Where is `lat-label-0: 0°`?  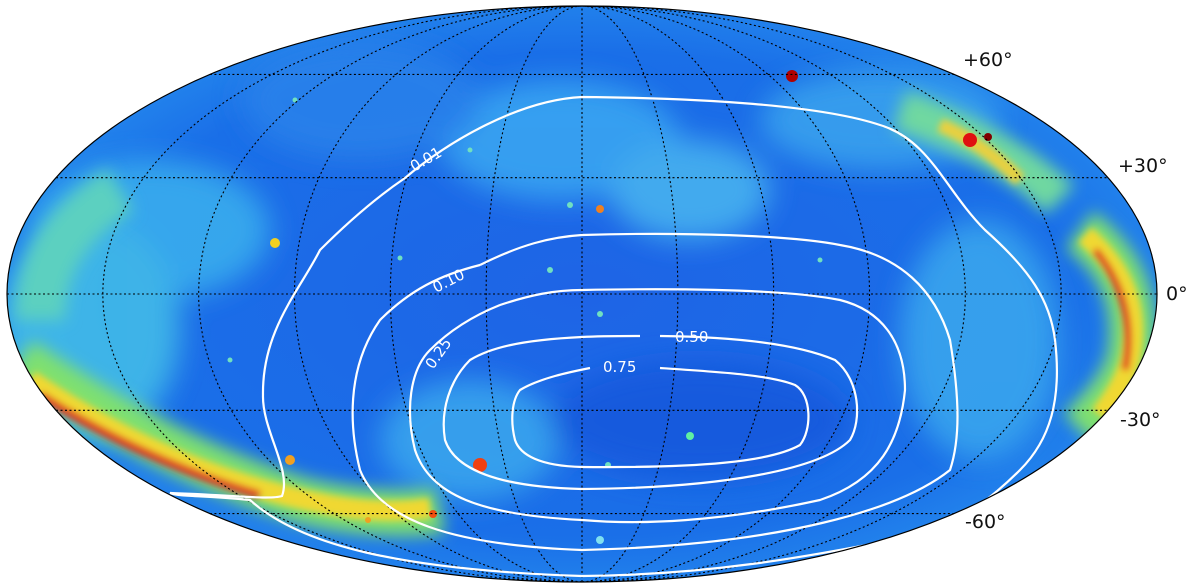 lat-label-0: 0° is located at coordinates (1177, 294).